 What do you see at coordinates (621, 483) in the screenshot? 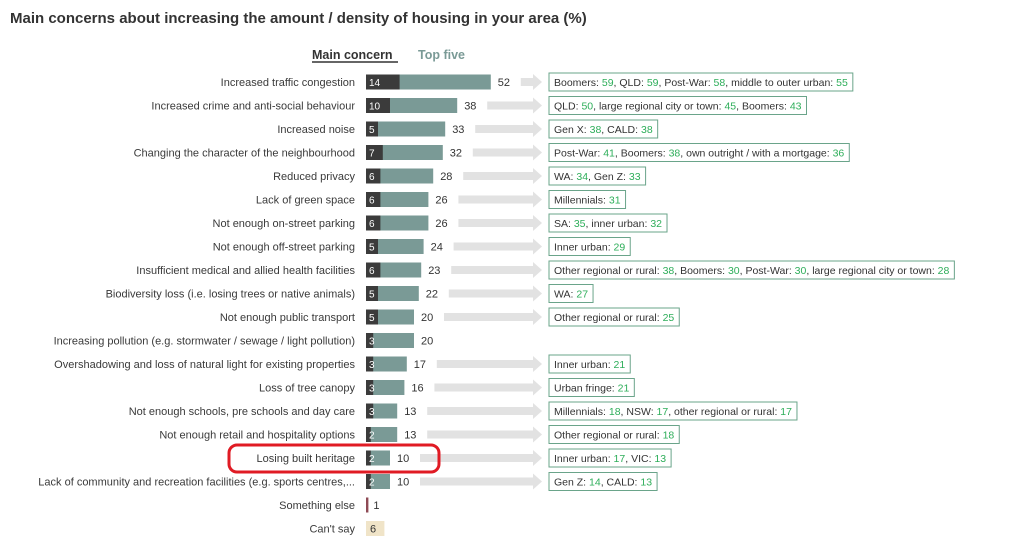
I see `callout-label: , CALD:` at bounding box center [621, 483].